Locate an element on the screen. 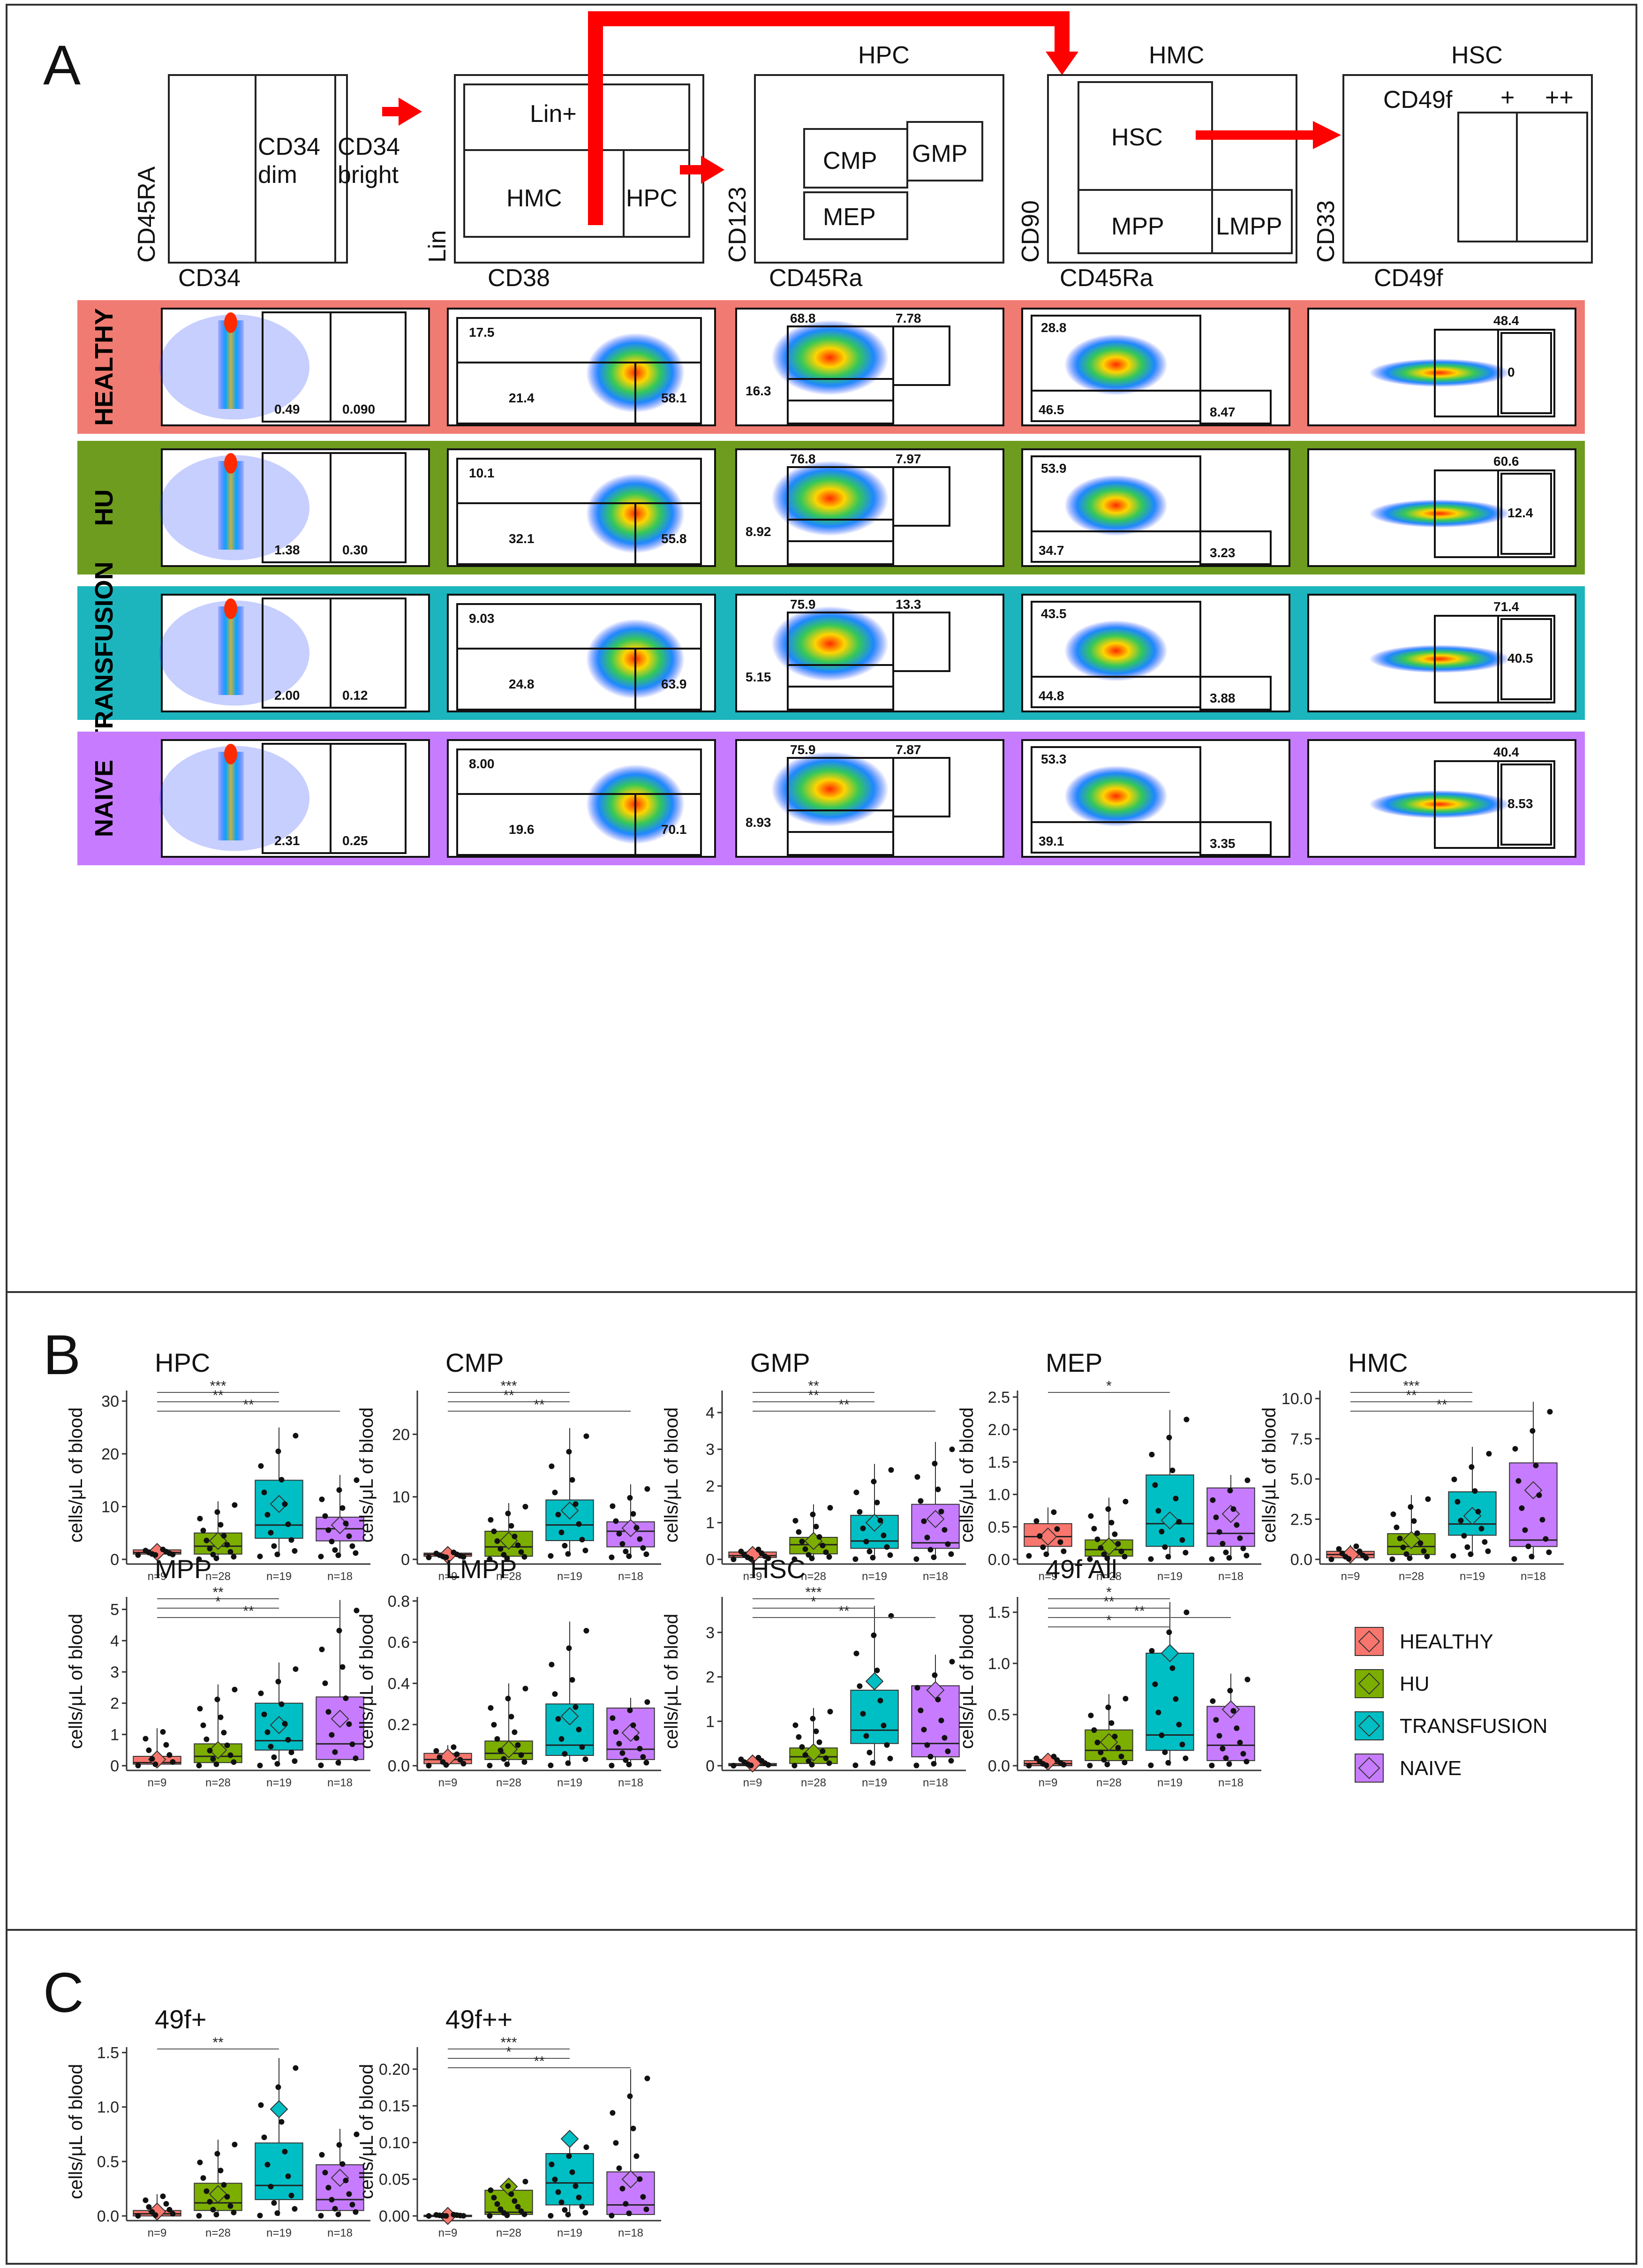 The height and width of the screenshot is (2268, 1643). gate-value: 32.1 is located at coordinates (522, 538).